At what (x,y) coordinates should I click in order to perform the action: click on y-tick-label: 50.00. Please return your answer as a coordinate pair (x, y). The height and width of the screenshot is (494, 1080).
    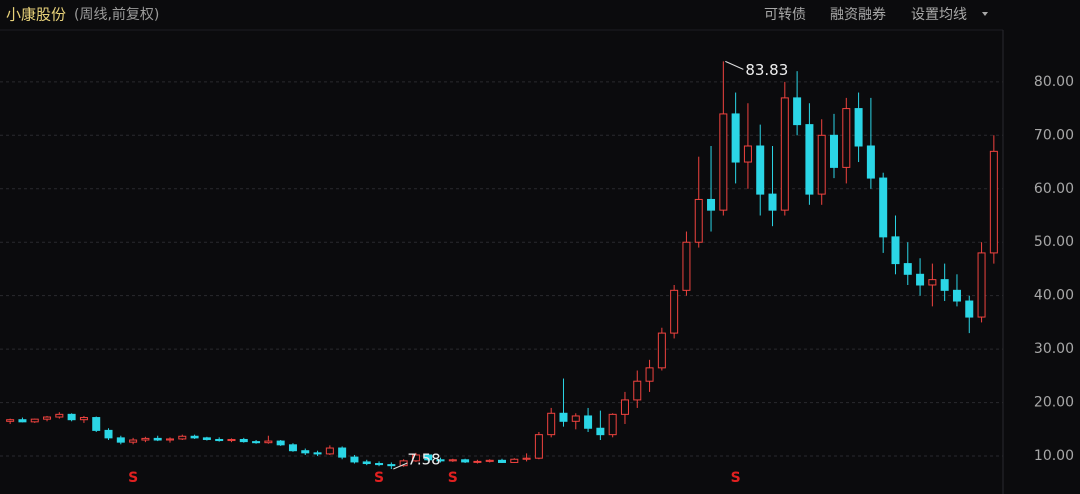
    Looking at the image, I should click on (1054, 242).